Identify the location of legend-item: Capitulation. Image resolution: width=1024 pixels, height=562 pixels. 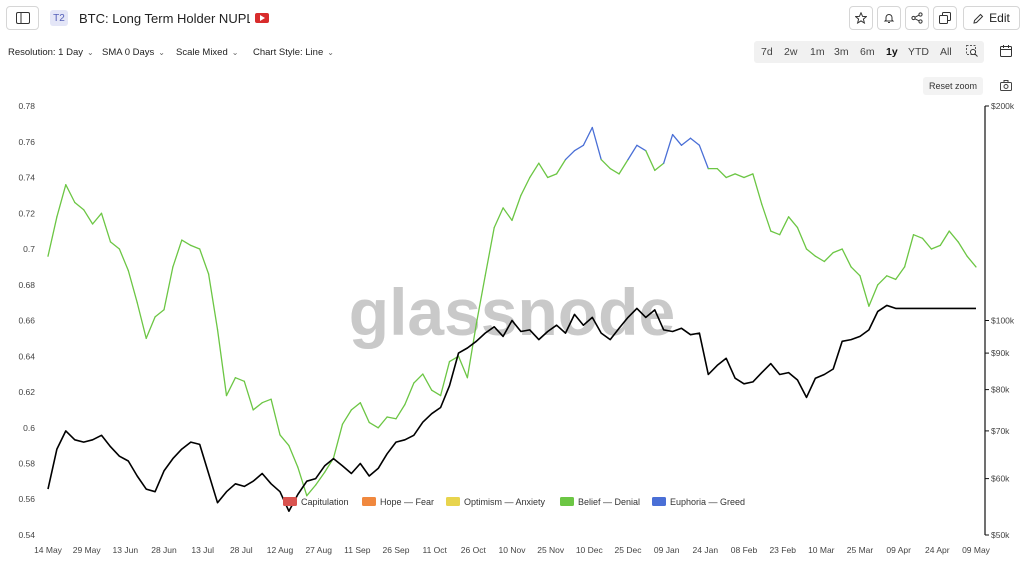
(316, 502).